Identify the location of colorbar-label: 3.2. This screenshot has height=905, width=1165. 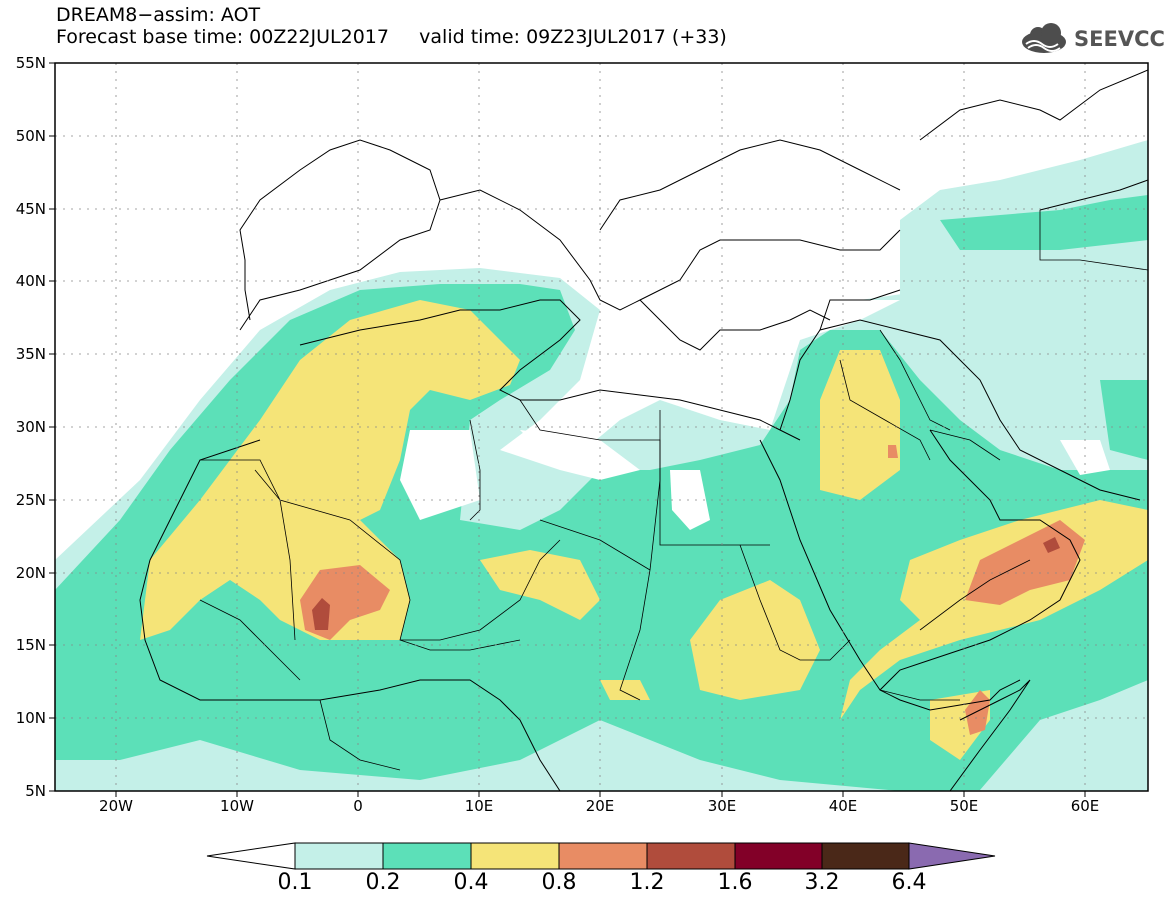
(822, 882).